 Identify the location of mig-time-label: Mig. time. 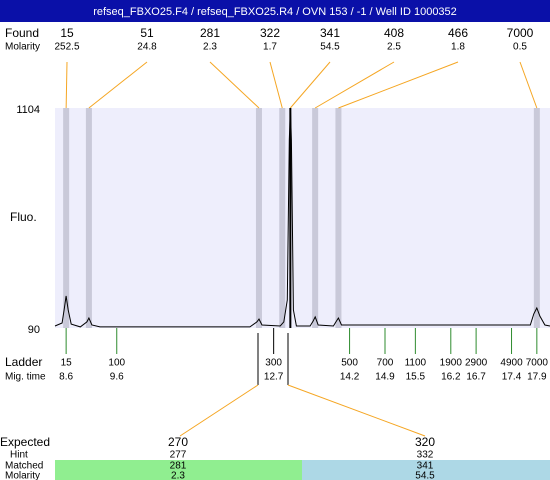
(25, 377).